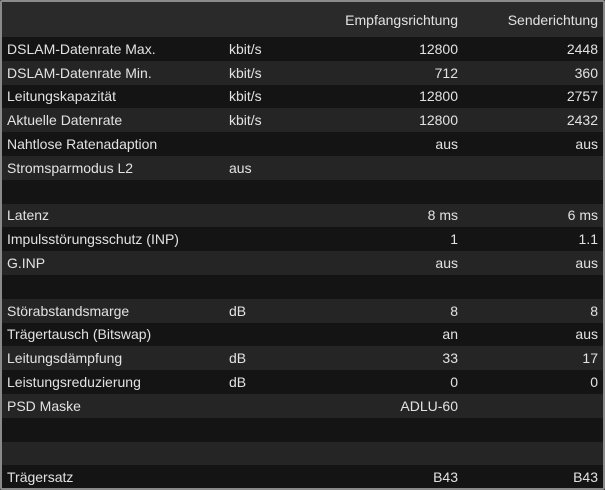 This screenshot has width=605, height=490. What do you see at coordinates (240, 167) in the screenshot?
I see `row-unit: aus` at bounding box center [240, 167].